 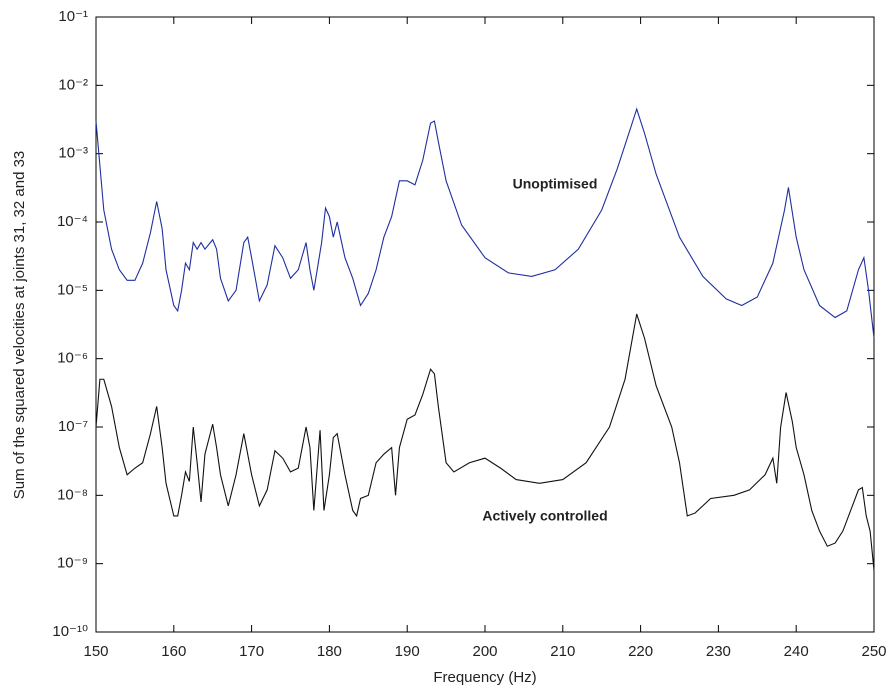 What do you see at coordinates (73, 426) in the screenshot?
I see `y-tick-label: 10⁻⁷` at bounding box center [73, 426].